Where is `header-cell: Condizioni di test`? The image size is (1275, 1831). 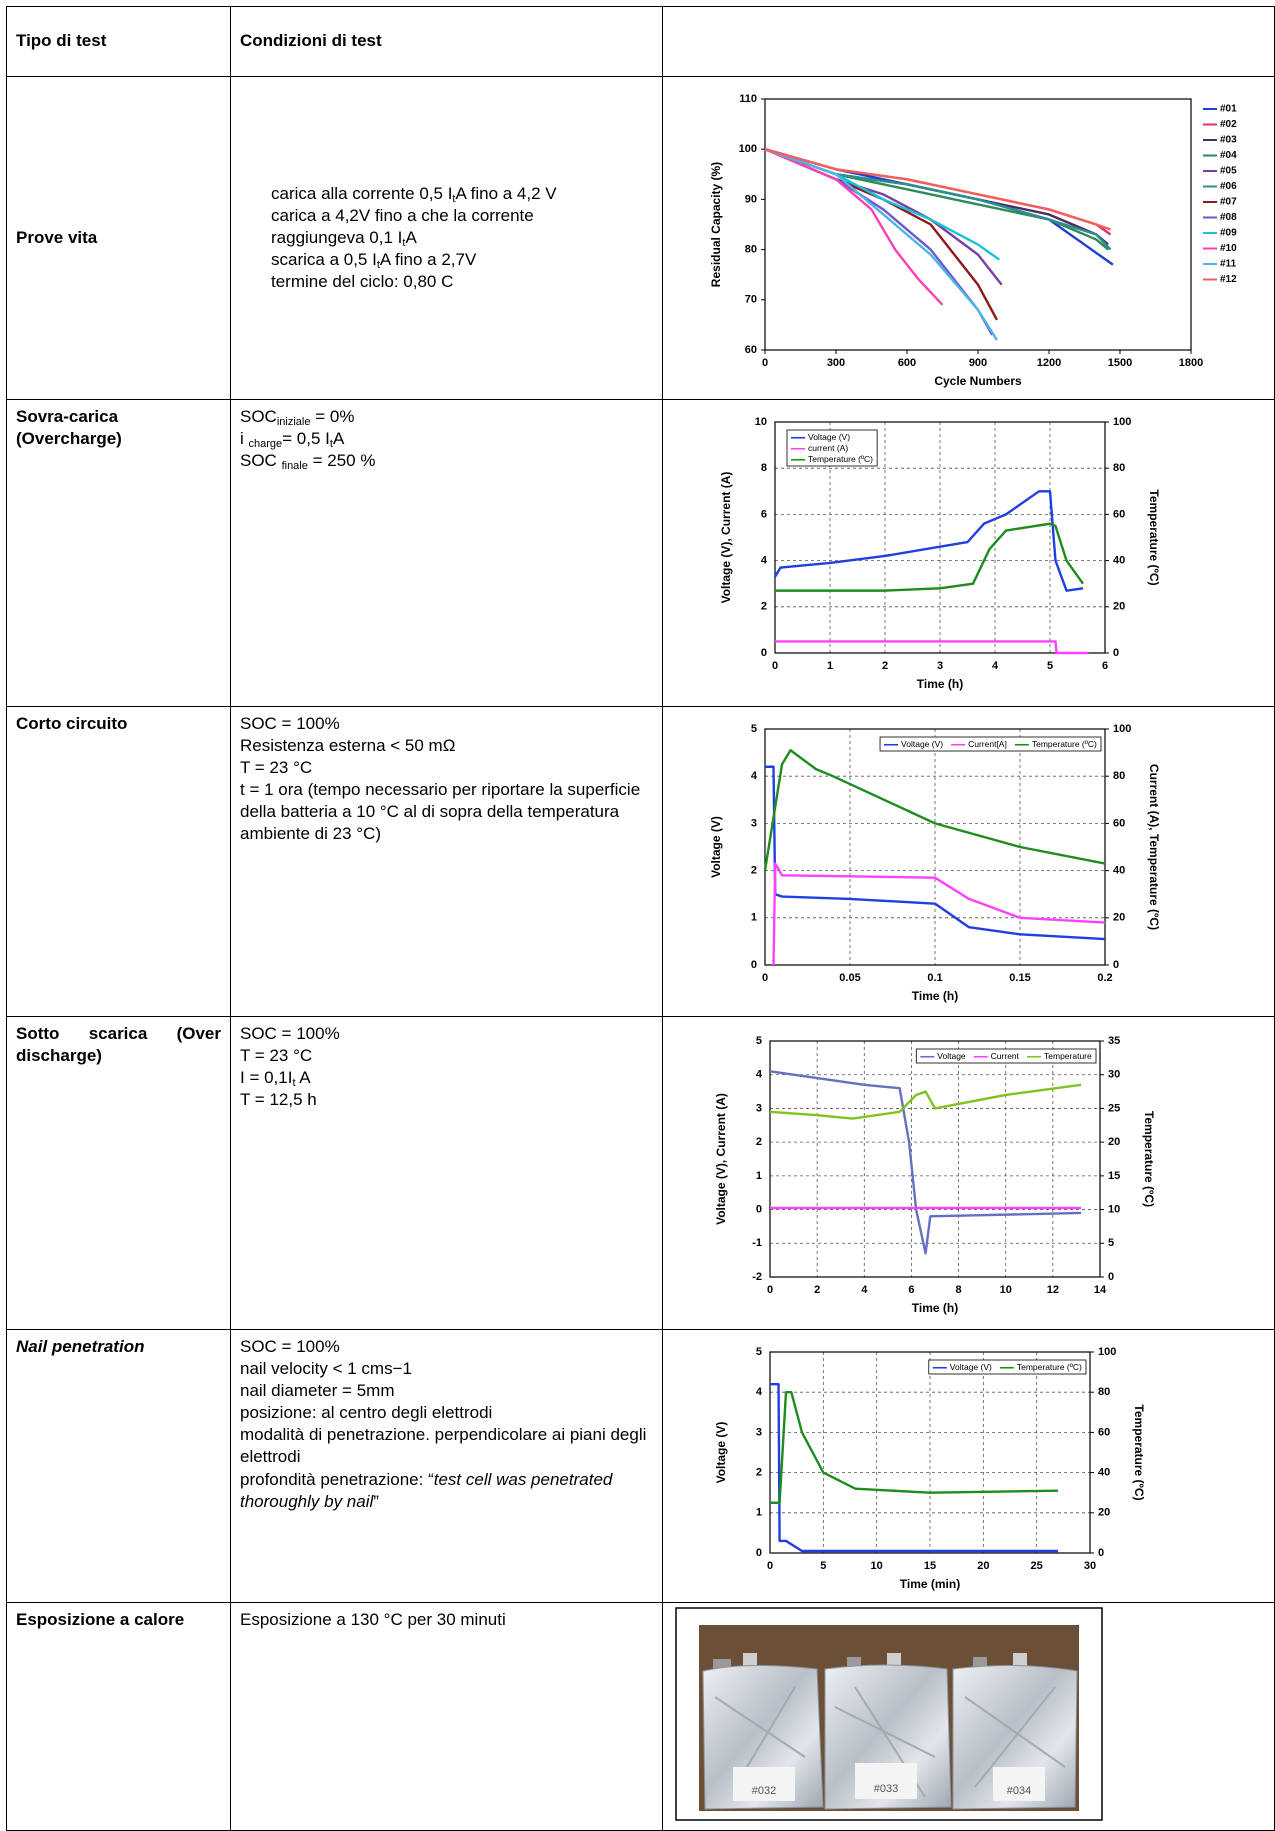
header-cell: Condizioni di test is located at coordinates (446, 41).